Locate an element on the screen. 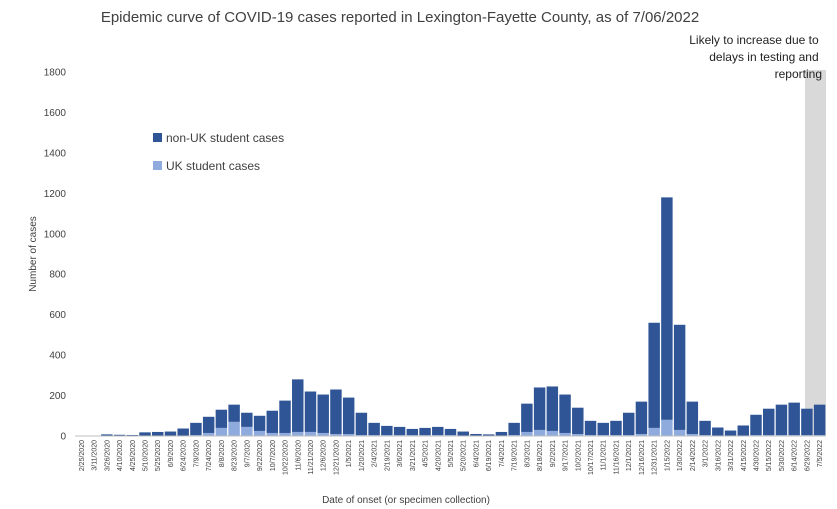 Image resolution: width=837 pixels, height=509 pixels. x-tick-label: 5/25/2020 is located at coordinates (158, 455).